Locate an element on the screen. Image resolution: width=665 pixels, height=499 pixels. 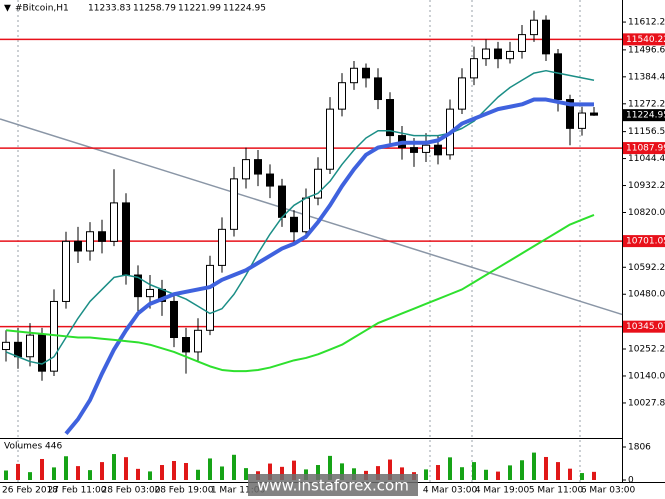
watermark-box is located at coordinates (333, 485).